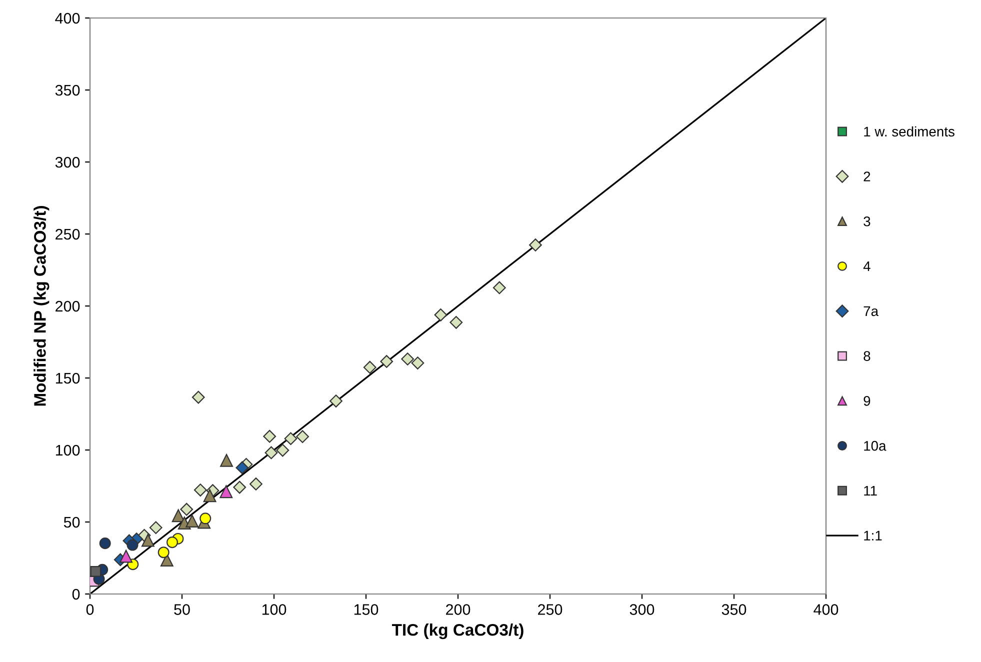 The height and width of the screenshot is (662, 981). Describe the element at coordinates (867, 177) in the screenshot. I see `legend-label: 2` at that location.